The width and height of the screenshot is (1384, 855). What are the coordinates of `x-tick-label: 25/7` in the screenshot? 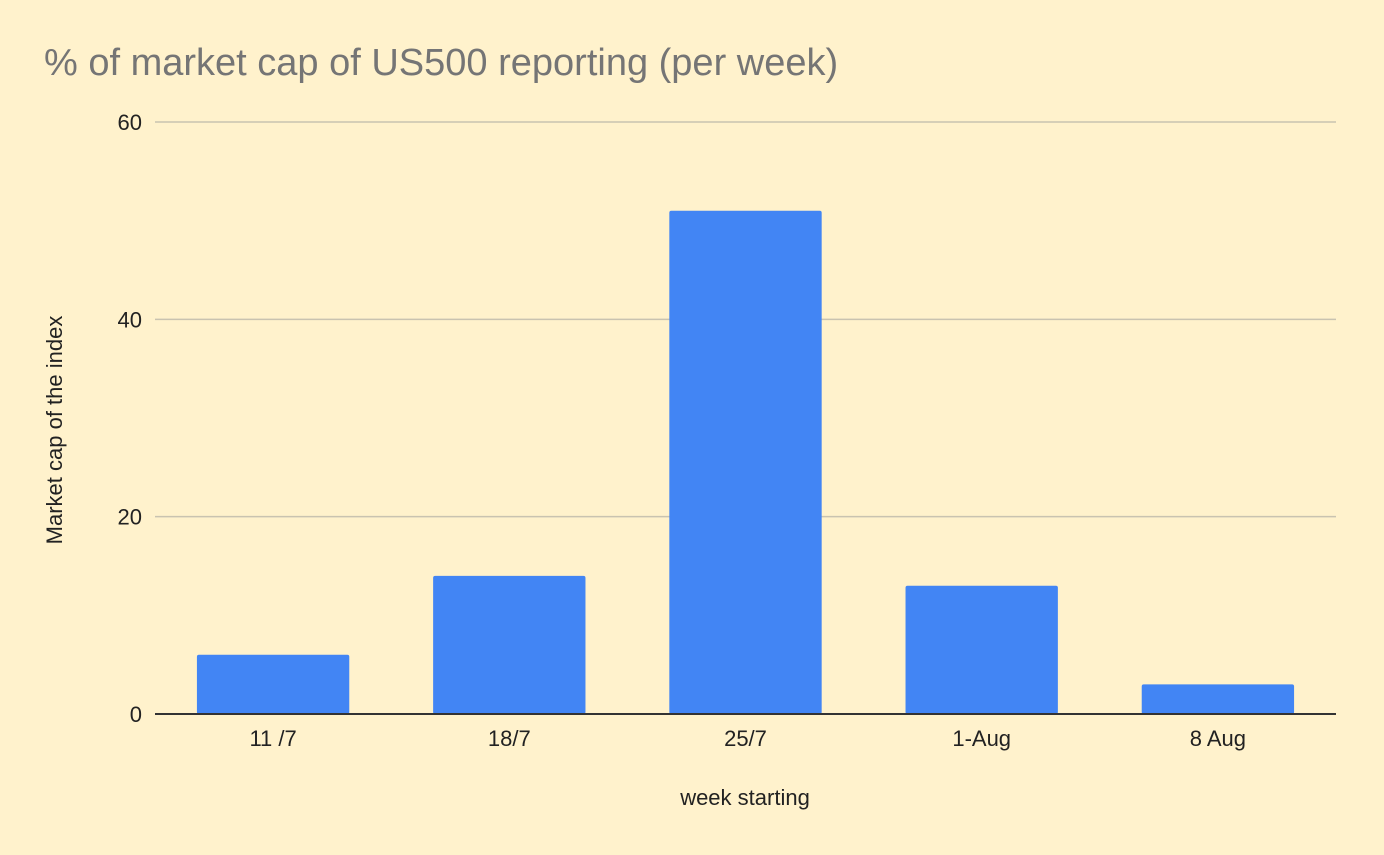 It's located at (745, 738).